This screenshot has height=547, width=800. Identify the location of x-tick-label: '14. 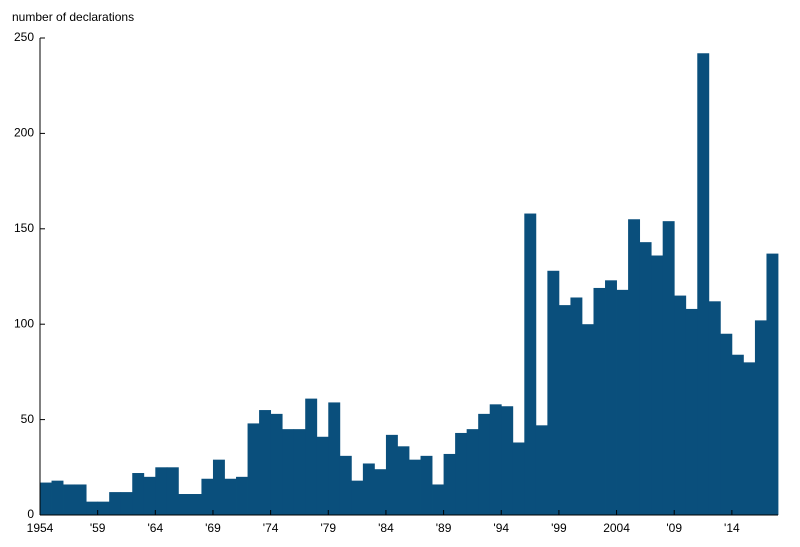
(732, 528).